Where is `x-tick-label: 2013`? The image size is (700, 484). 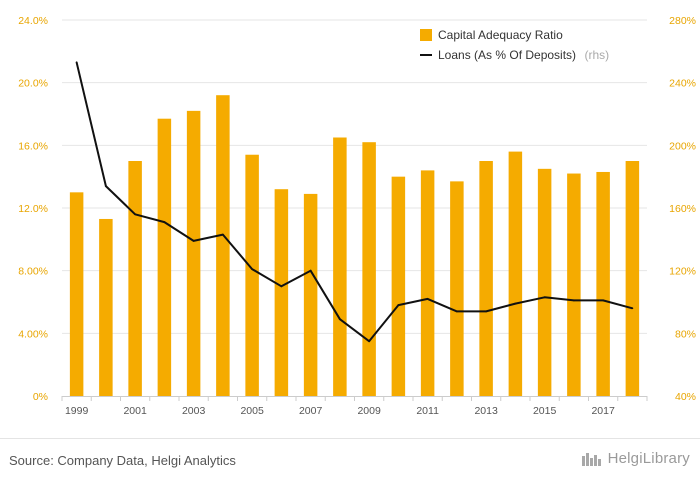
x-tick-label: 2013 is located at coordinates (486, 411).